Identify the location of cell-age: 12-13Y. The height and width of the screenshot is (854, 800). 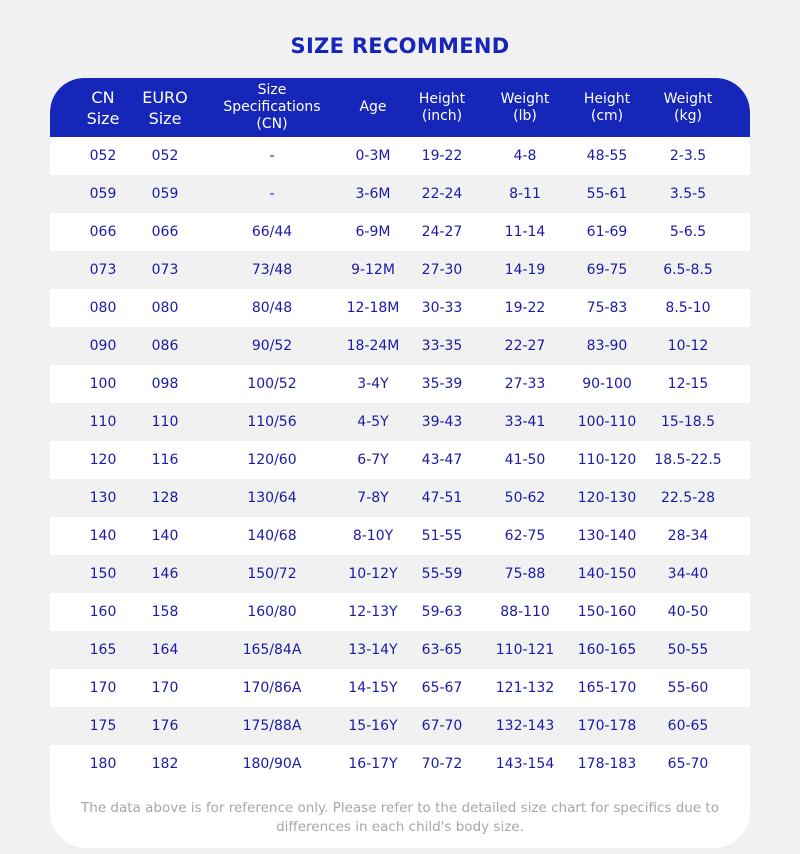
(373, 612).